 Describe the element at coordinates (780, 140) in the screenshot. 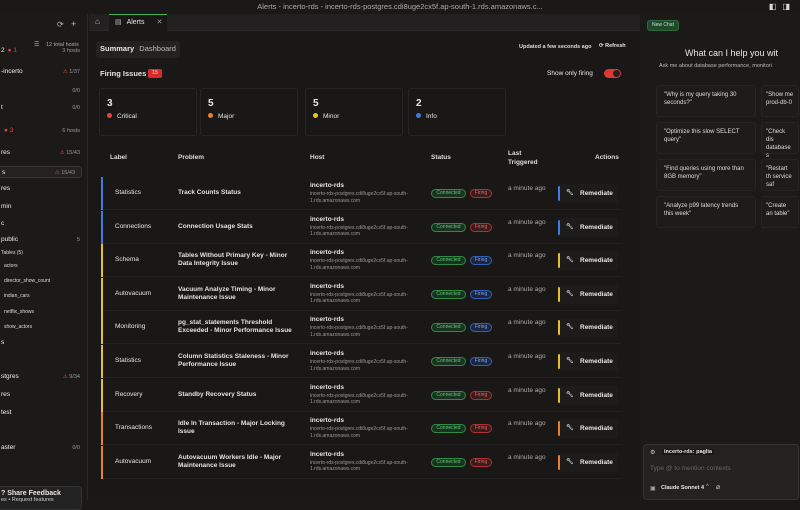

I see `suggestion-card: "Check dis database s` at that location.